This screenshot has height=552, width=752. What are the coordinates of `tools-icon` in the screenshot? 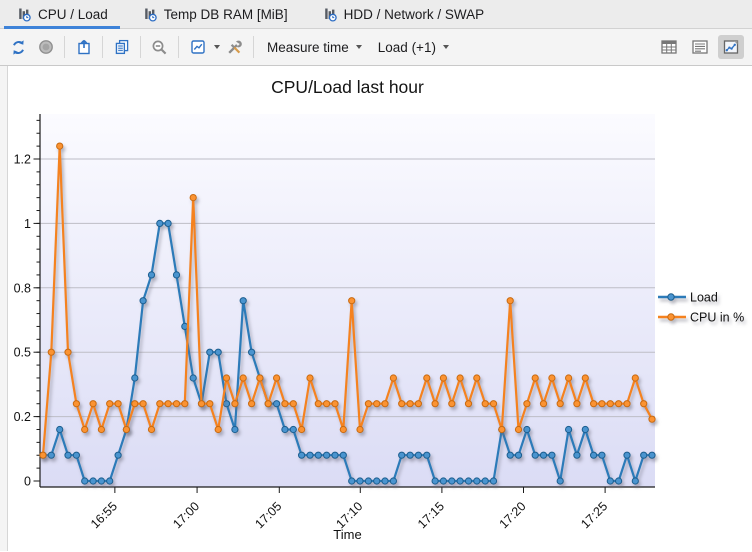 It's located at (235, 47).